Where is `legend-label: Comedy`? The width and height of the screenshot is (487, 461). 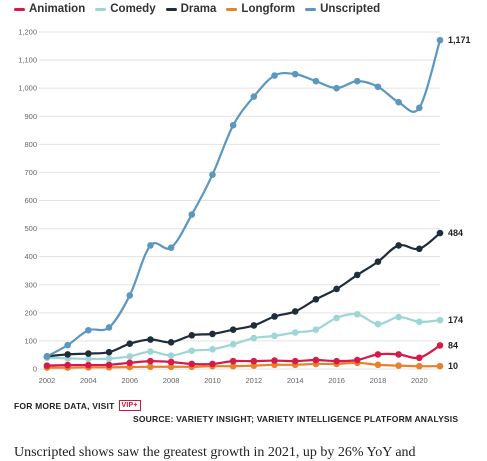 legend-label: Comedy is located at coordinates (133, 9).